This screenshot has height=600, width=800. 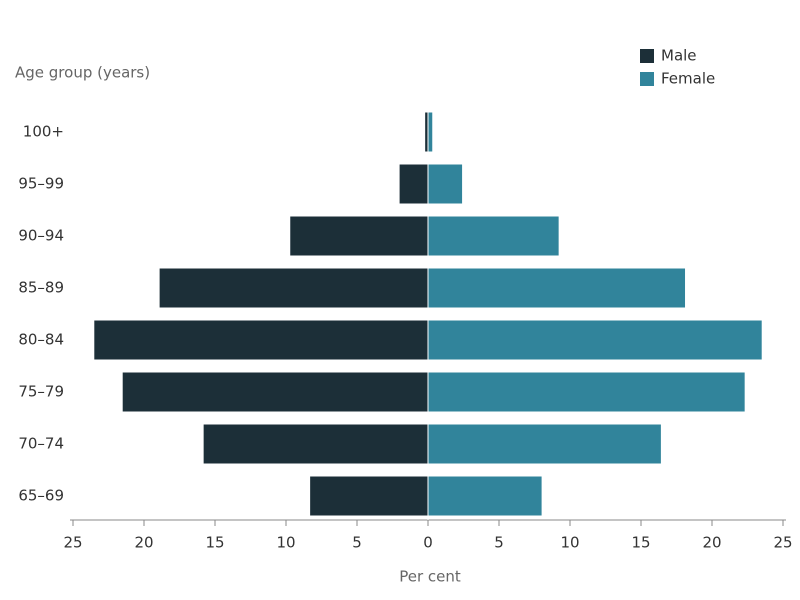 I want to click on y-tick-label: 75–79, so click(x=41, y=392).